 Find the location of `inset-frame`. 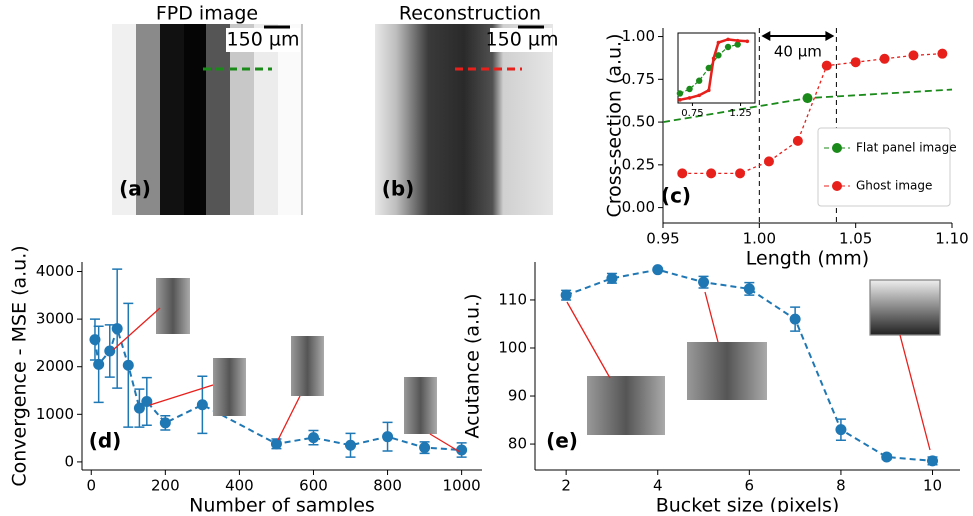

inset-frame is located at coordinates (716, 68).